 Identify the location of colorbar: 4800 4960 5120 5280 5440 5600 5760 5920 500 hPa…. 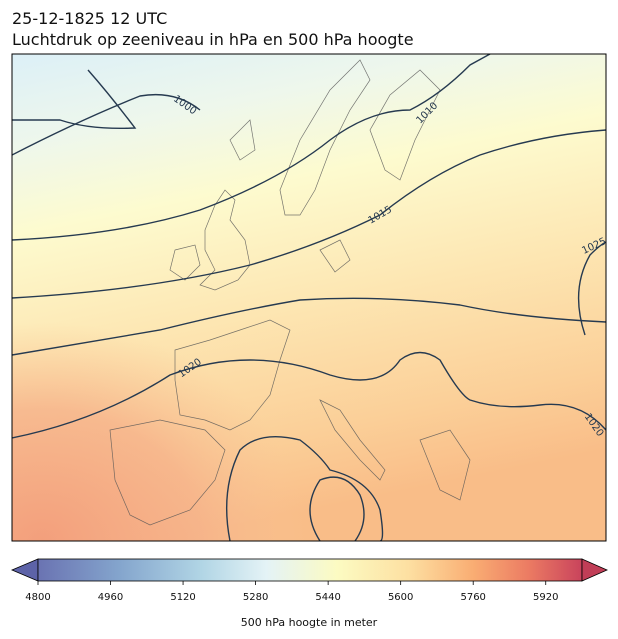
(309, 593).